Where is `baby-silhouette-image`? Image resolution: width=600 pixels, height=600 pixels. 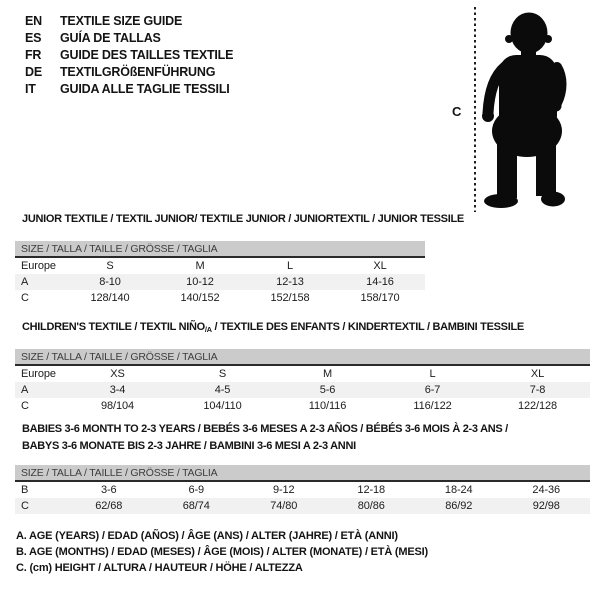
baby-silhouette-image is located at coordinates (524, 110).